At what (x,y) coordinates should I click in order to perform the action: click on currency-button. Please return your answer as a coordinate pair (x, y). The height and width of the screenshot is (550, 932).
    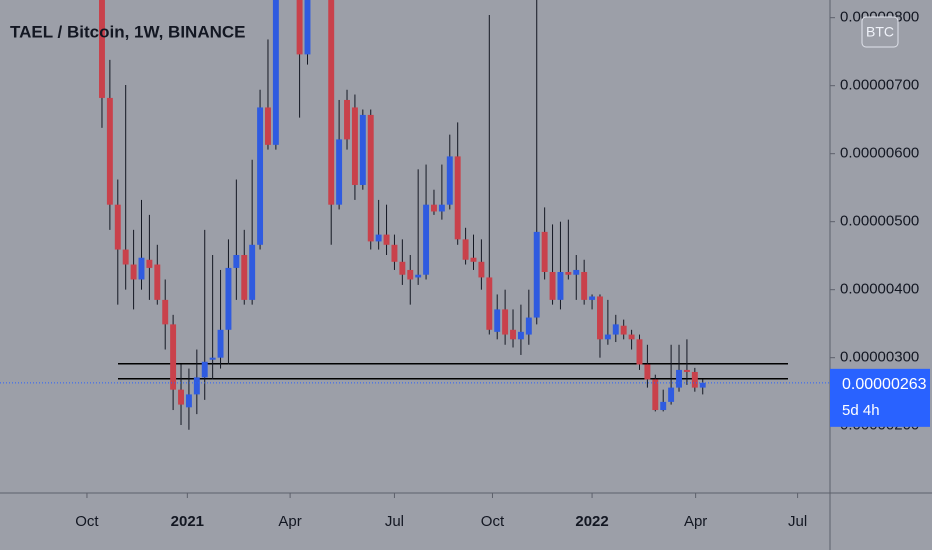
    Looking at the image, I should click on (880, 32).